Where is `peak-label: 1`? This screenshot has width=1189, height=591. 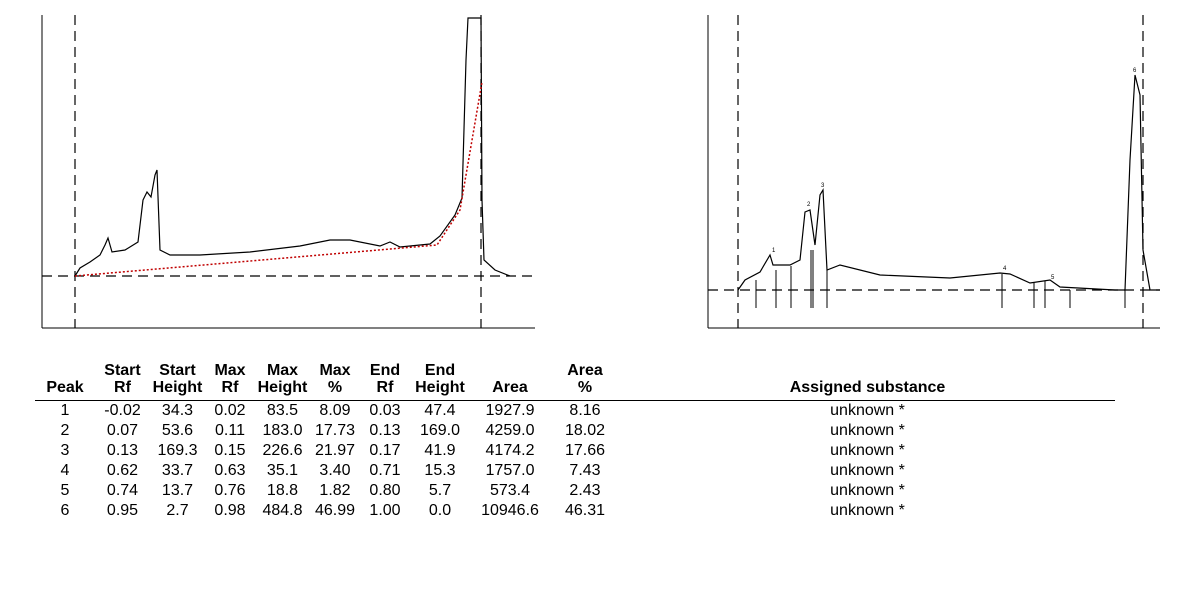 peak-label: 1 is located at coordinates (774, 251).